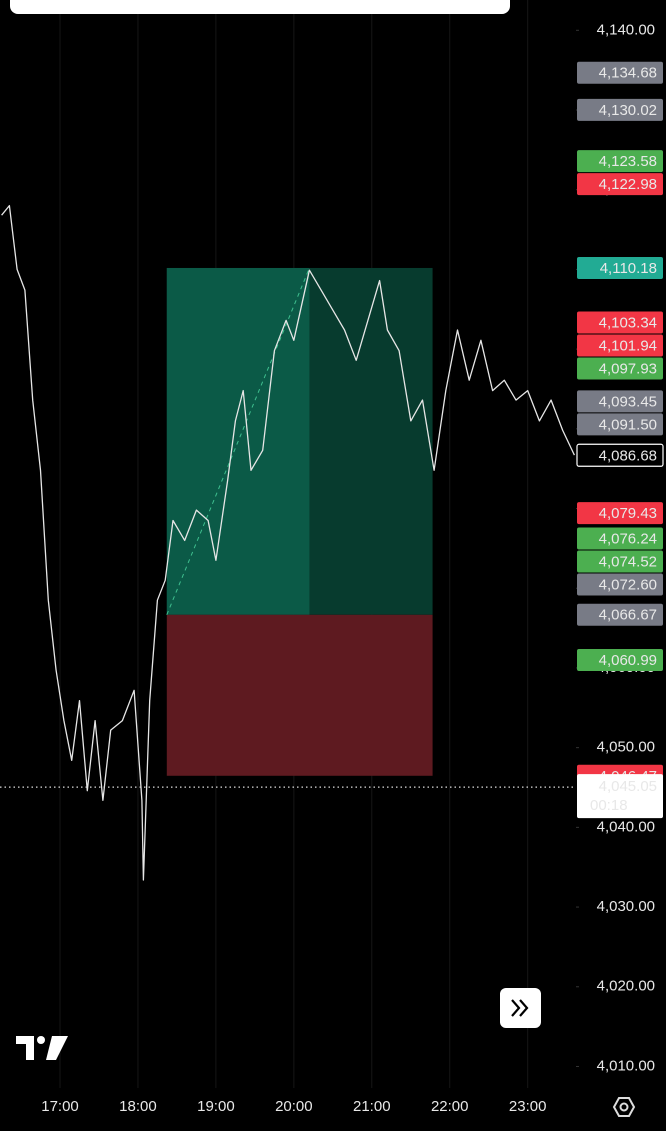 This screenshot has height=1131, width=666. What do you see at coordinates (299, 695) in the screenshot?
I see `loss-zone` at bounding box center [299, 695].